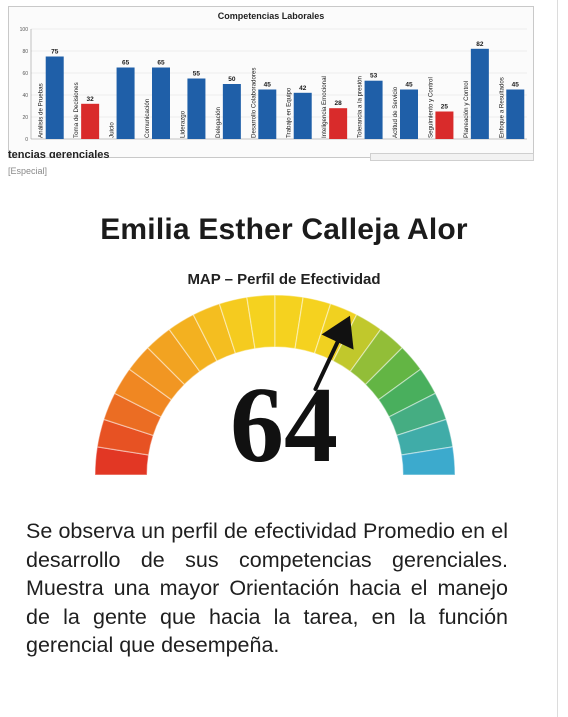 The height and width of the screenshot is (717, 568). What do you see at coordinates (284, 425) in the screenshot?
I see `gauge-value: 64` at bounding box center [284, 425].